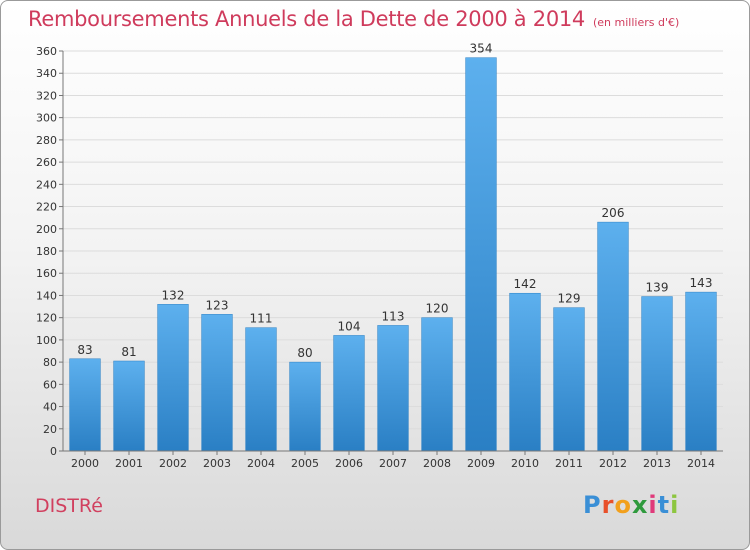 The height and width of the screenshot is (550, 750). I want to click on y-tick-label: 100, so click(46, 340).